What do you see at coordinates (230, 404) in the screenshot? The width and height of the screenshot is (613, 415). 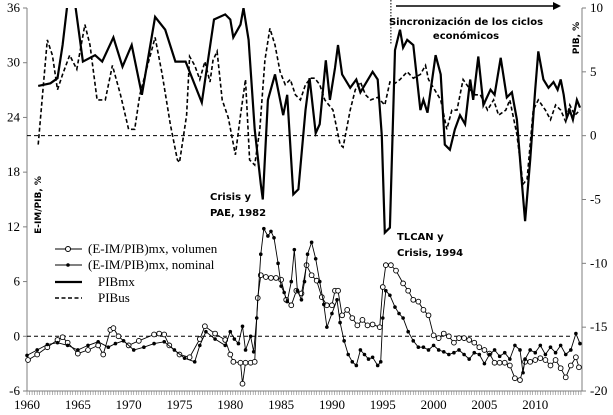 I see `x-tick-label: 1980` at bounding box center [230, 404].